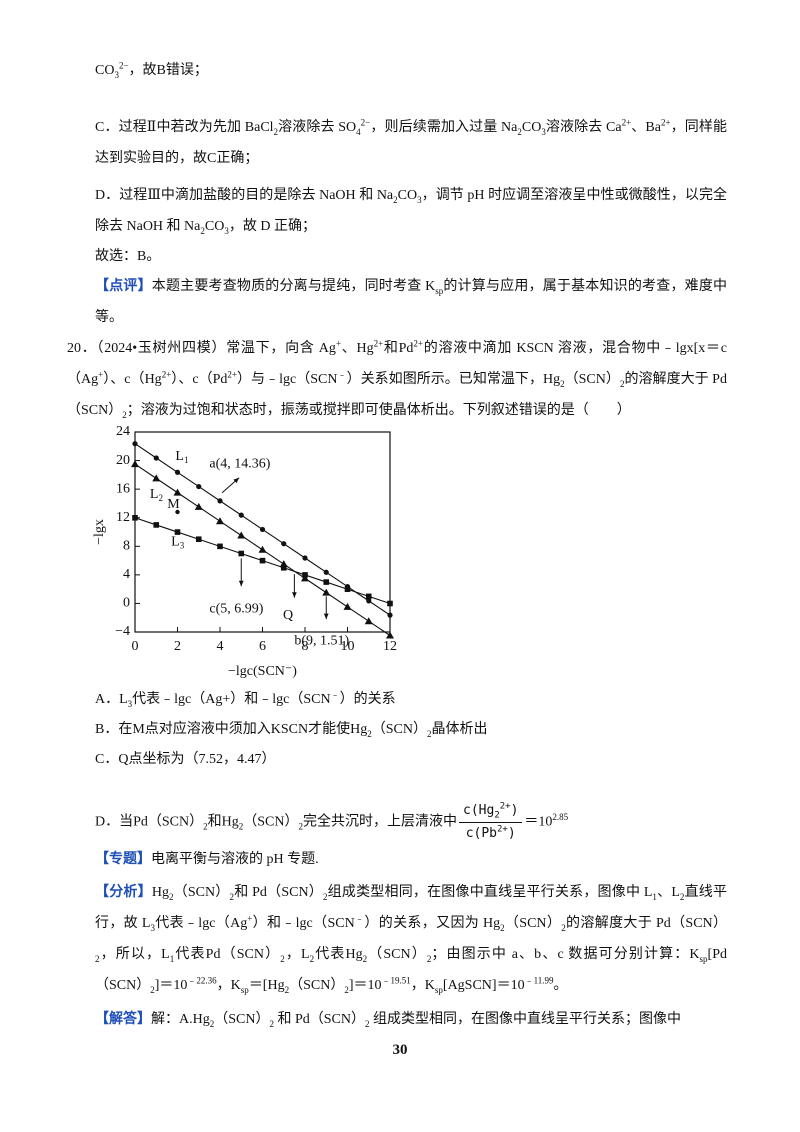 The image size is (800, 1132). Describe the element at coordinates (453, 379) in the screenshot. I see `text: ）关系如图所示。已知常温下，Hg` at that location.